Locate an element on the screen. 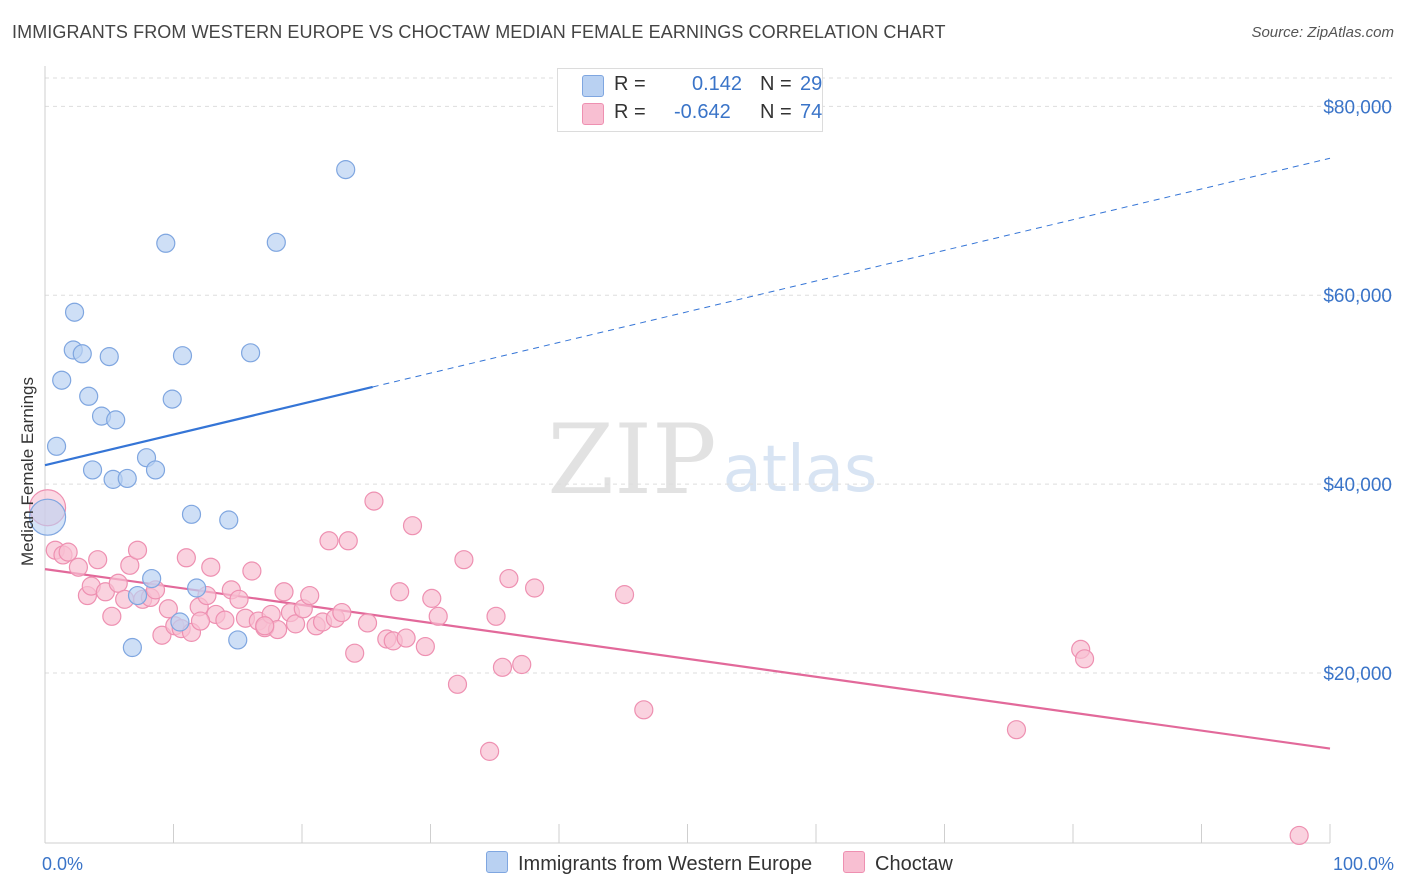 Image resolution: width=1406 pixels, height=892 pixels. watermark-zip: ZIP is located at coordinates (631, 460).